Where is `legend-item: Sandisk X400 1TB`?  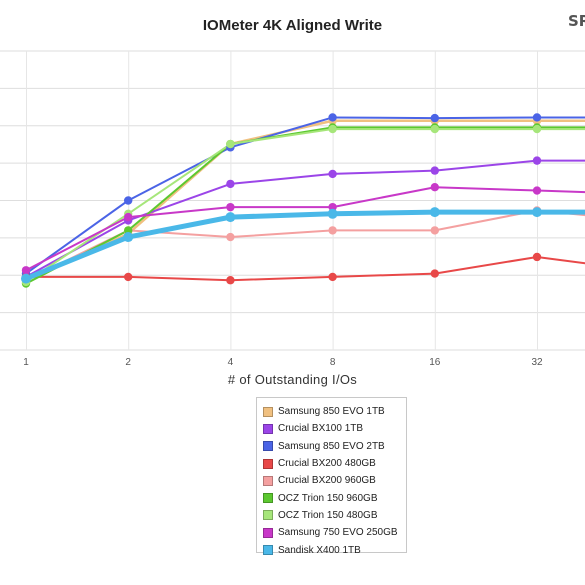
legend-item: Sandisk X400 1TB is located at coordinates (334, 549).